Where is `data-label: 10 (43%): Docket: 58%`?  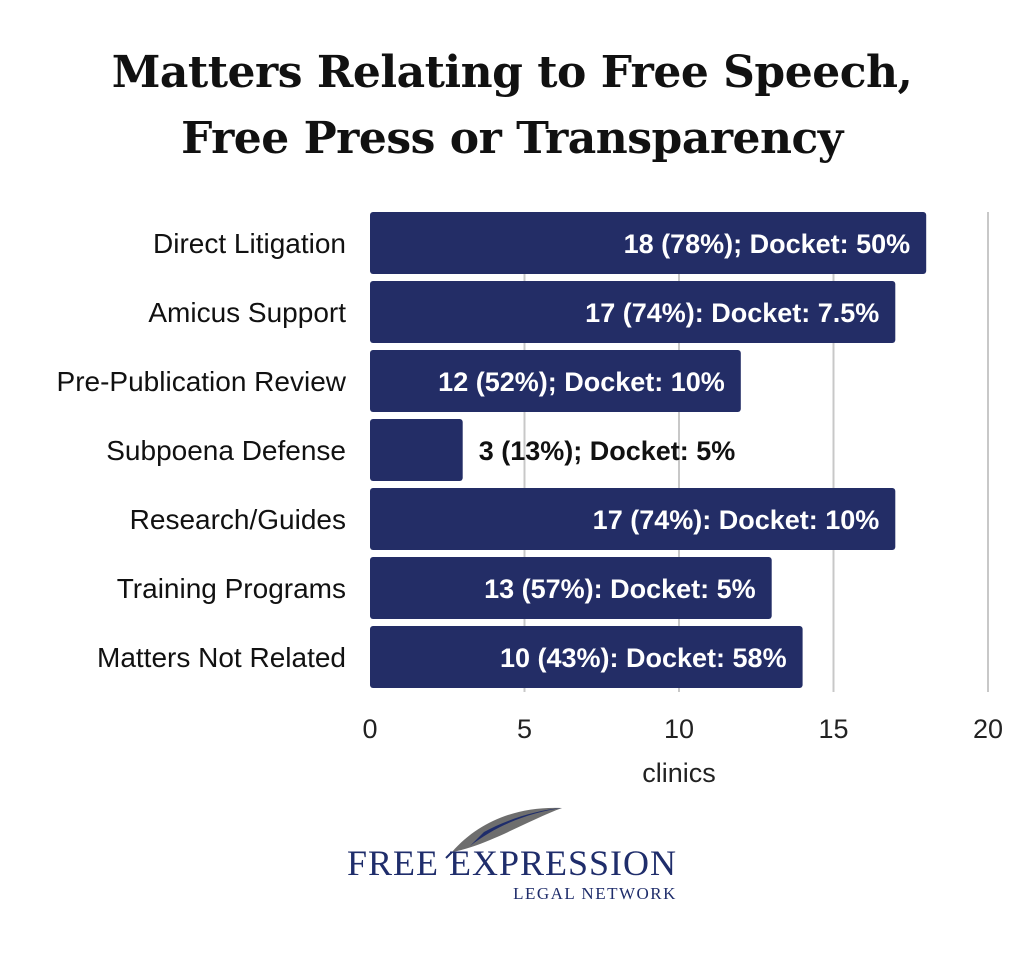 data-label: 10 (43%): Docket: 58% is located at coordinates (643, 658).